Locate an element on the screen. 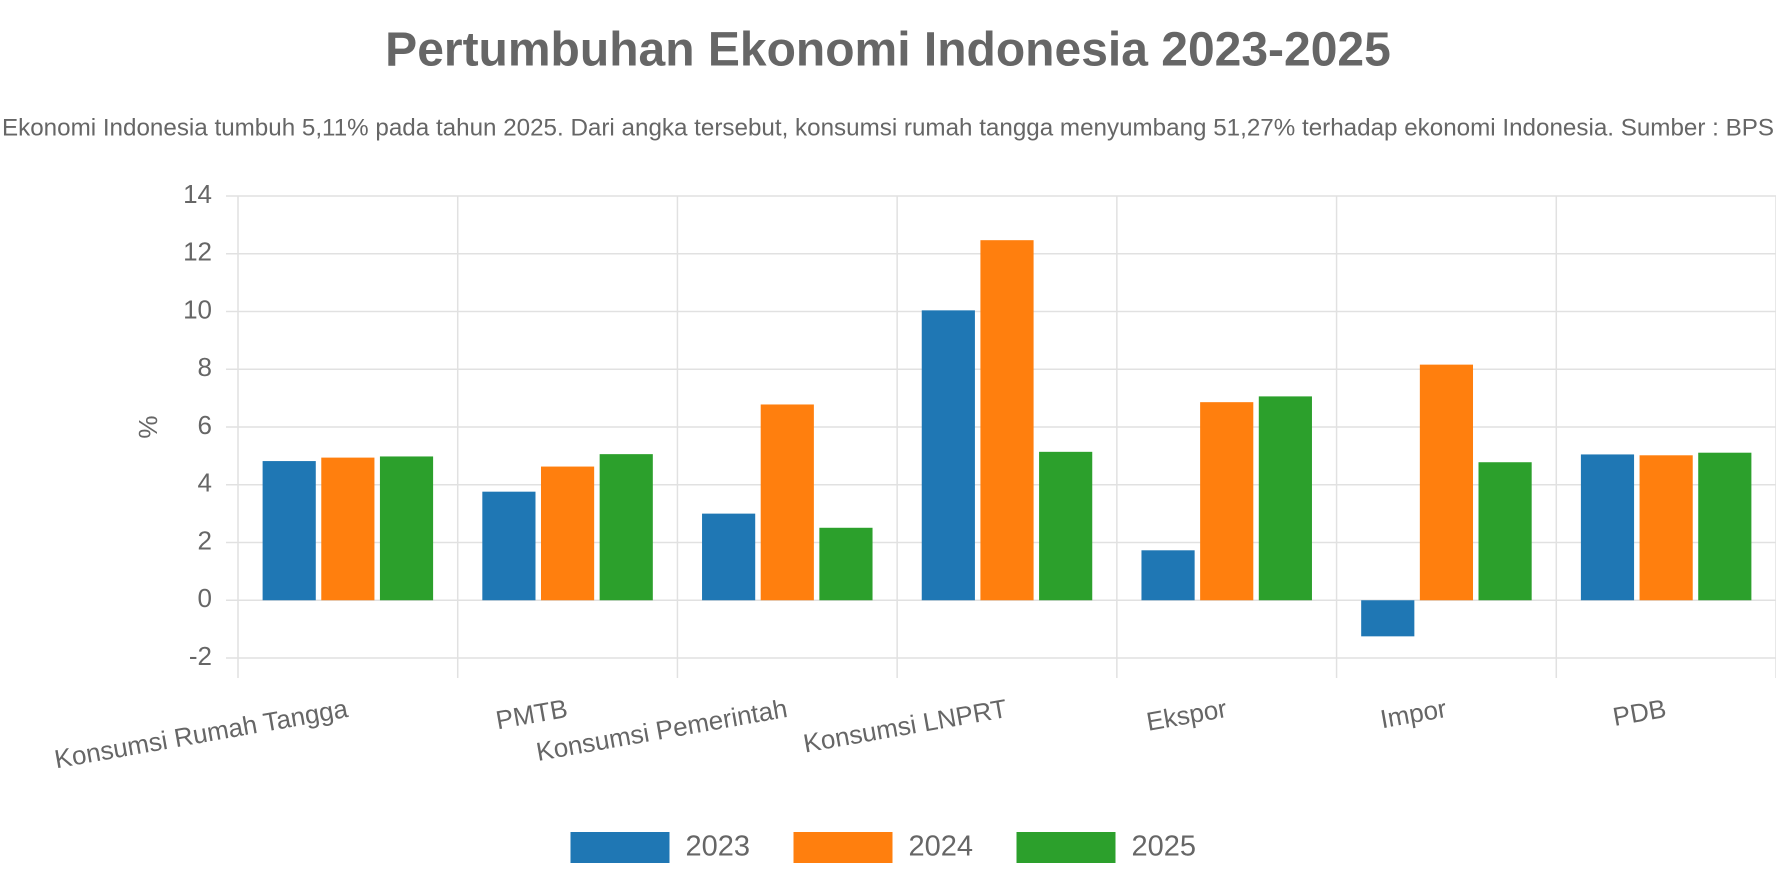 The height and width of the screenshot is (888, 1776). y-tick-label: -2 is located at coordinates (200, 656).